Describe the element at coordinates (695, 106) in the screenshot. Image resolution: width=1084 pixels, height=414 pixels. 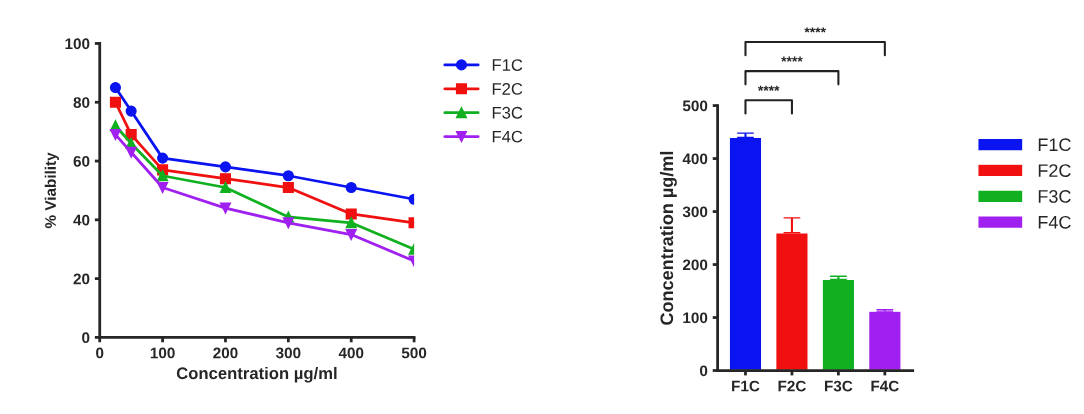
I see `y-tick-label: 500` at that location.